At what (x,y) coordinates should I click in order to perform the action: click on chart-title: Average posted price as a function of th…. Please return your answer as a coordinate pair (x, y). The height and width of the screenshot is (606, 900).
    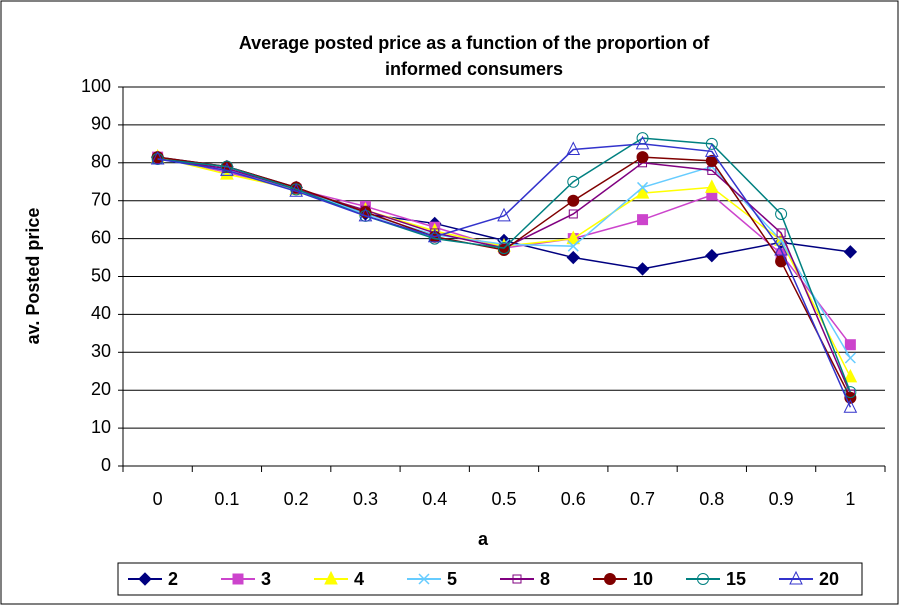
    Looking at the image, I should click on (474, 43).